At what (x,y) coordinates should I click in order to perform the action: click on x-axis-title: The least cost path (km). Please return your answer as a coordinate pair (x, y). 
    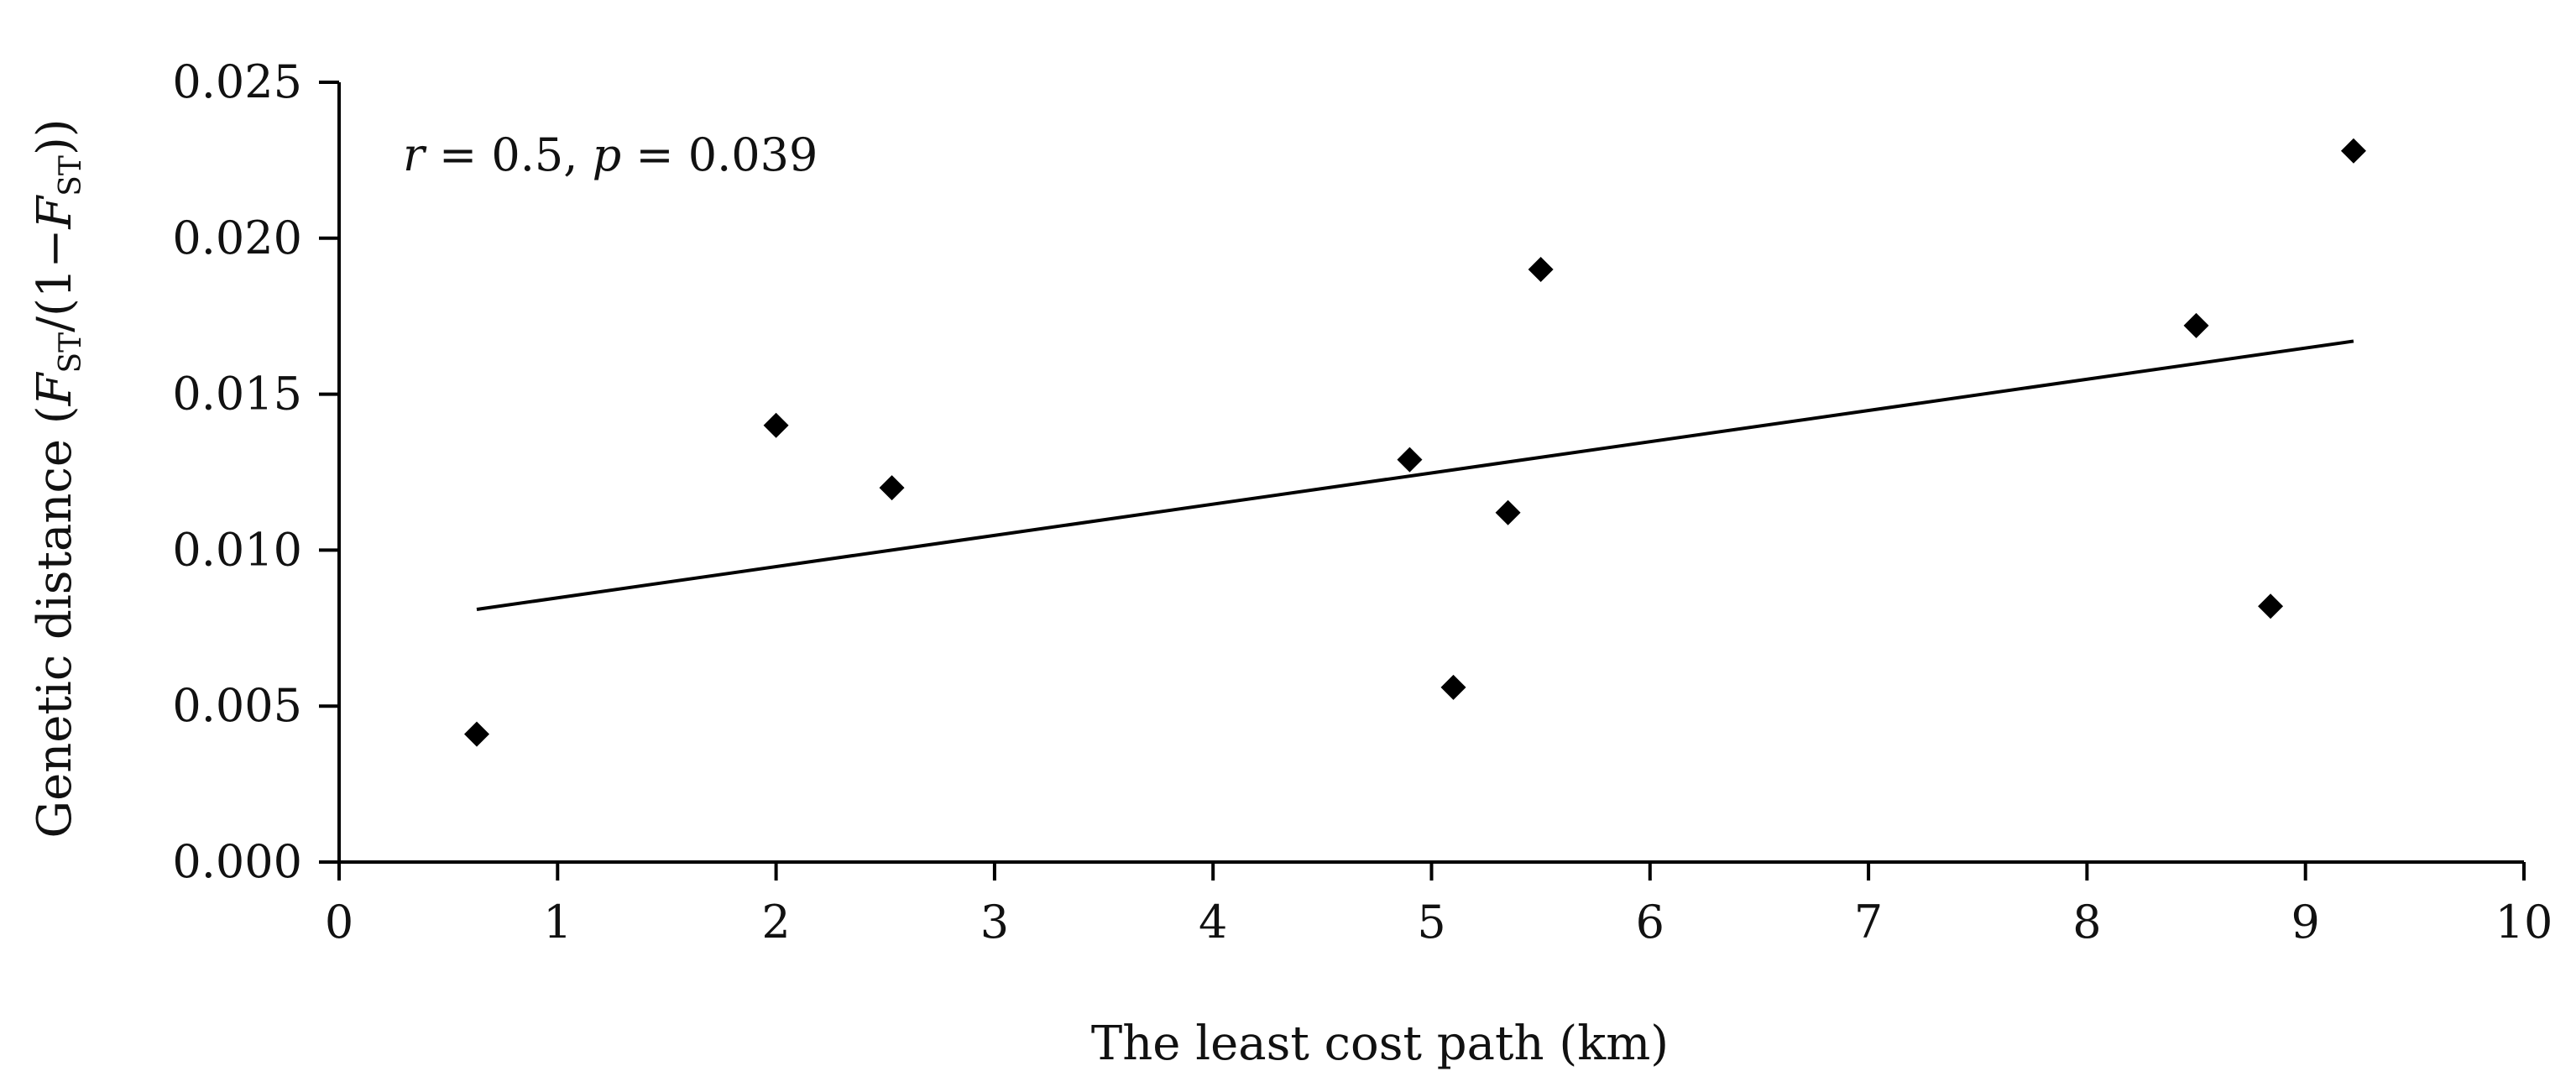
    Looking at the image, I should click on (1380, 1043).